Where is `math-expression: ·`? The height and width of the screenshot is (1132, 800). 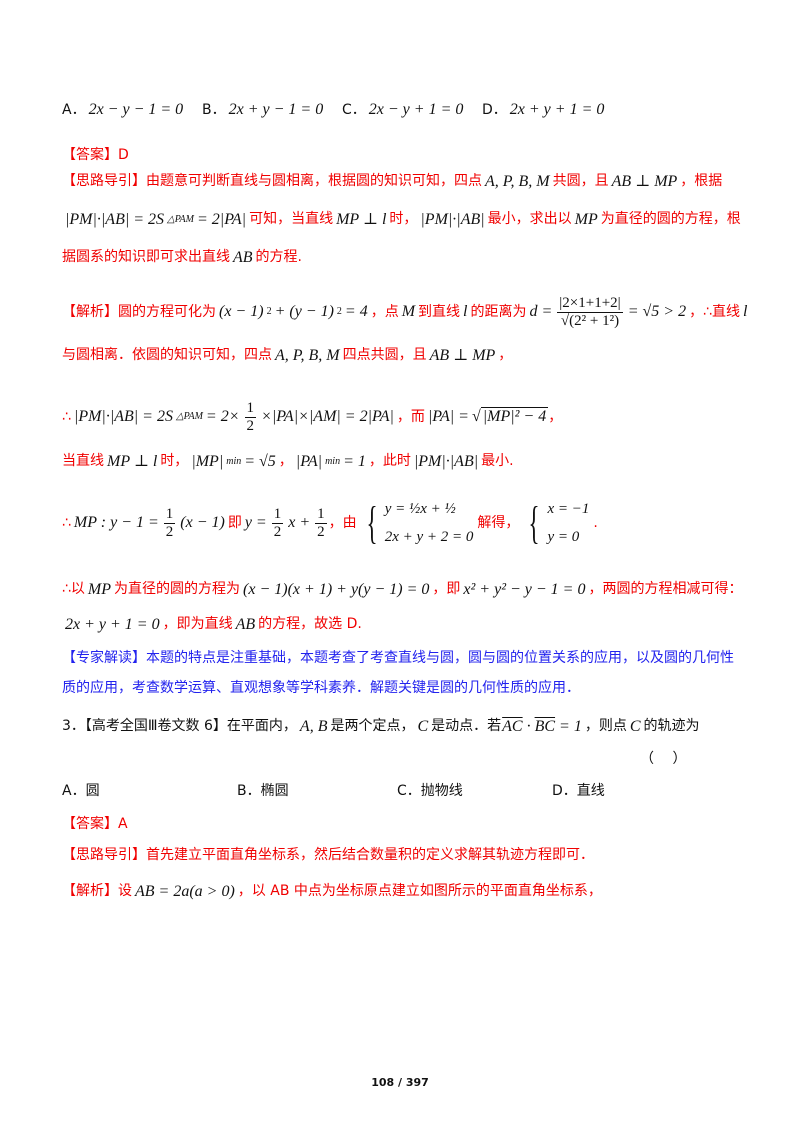 math-expression: · is located at coordinates (528, 726).